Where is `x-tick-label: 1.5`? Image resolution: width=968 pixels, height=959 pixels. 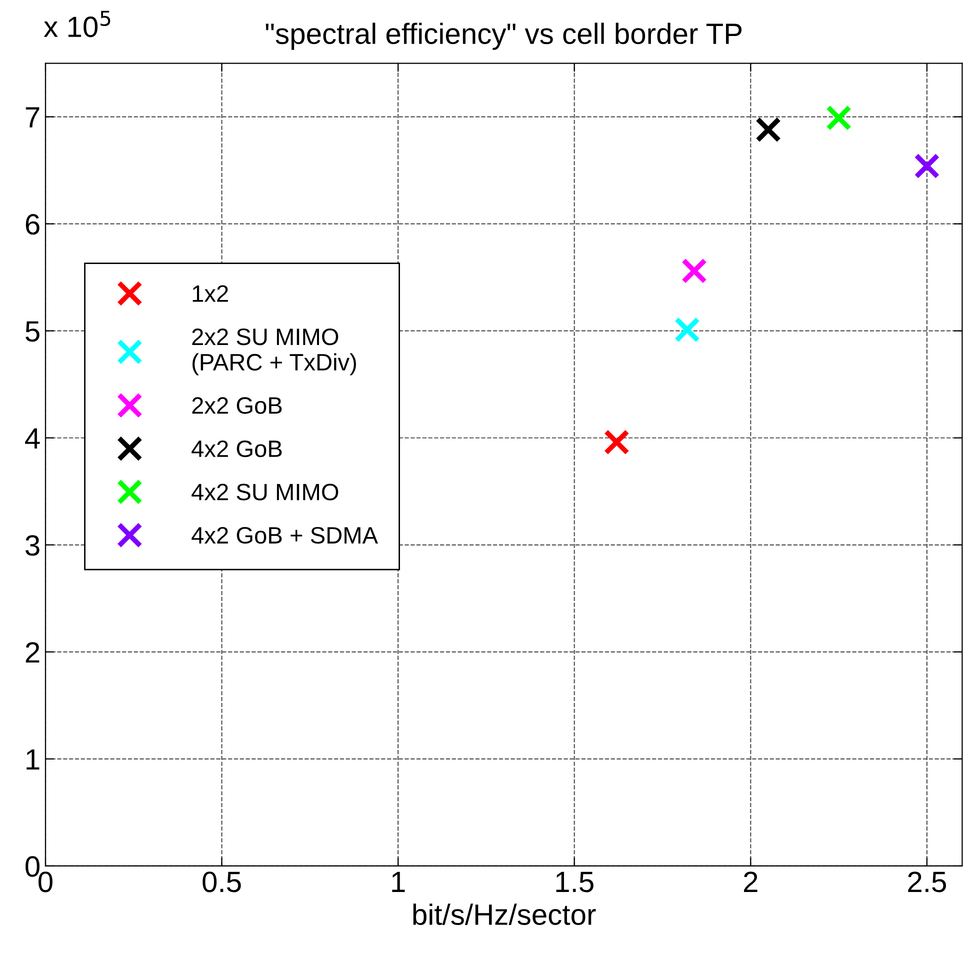
x-tick-label: 1.5 is located at coordinates (575, 882).